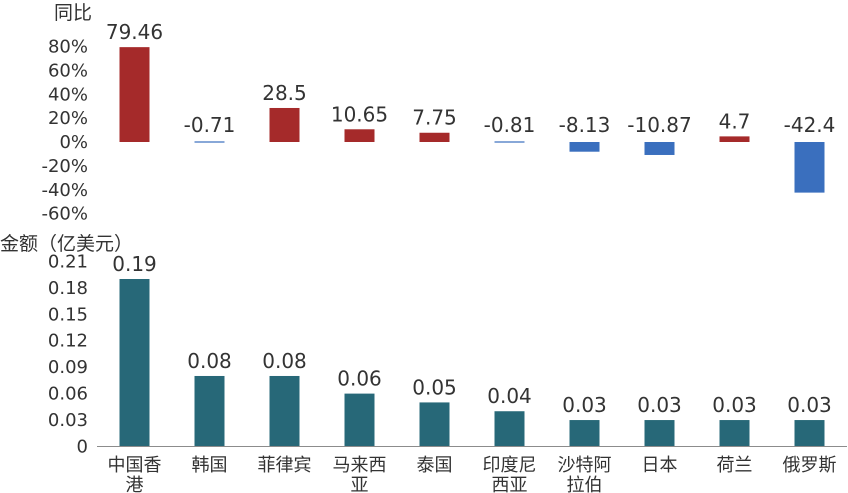 The image size is (848, 493). What do you see at coordinates (135, 474) in the screenshot?
I see `category-label: 中国香港` at bounding box center [135, 474].